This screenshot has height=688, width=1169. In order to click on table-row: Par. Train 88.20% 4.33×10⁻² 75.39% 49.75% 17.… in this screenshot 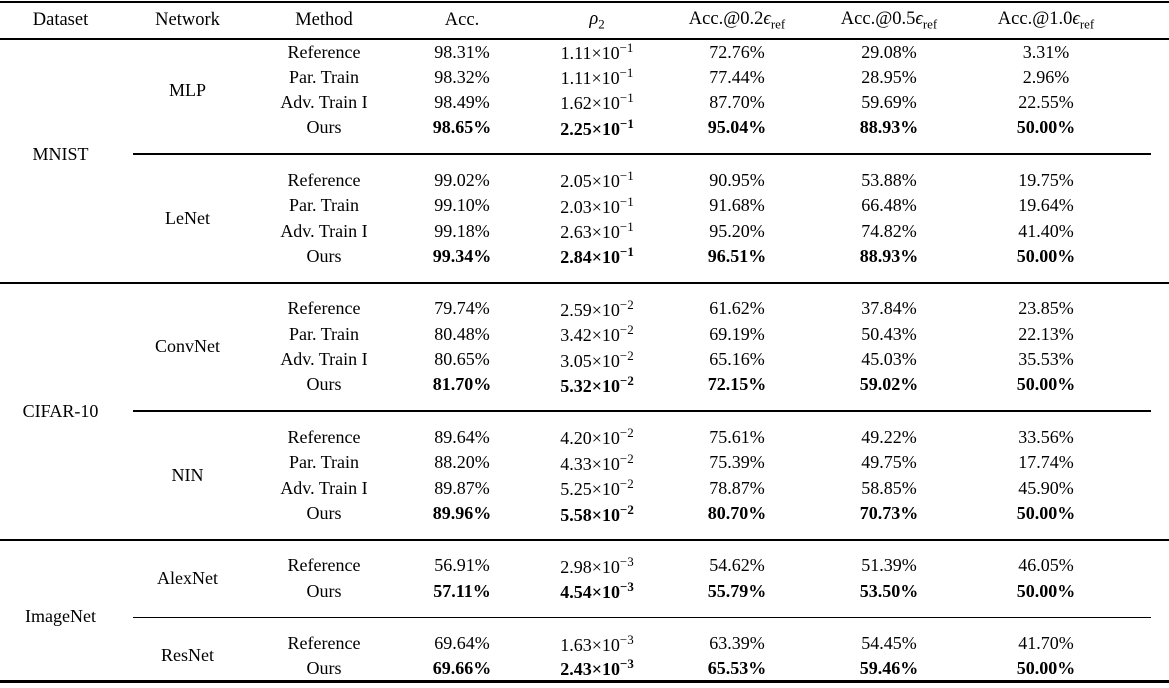, I will do `click(584, 462)`.